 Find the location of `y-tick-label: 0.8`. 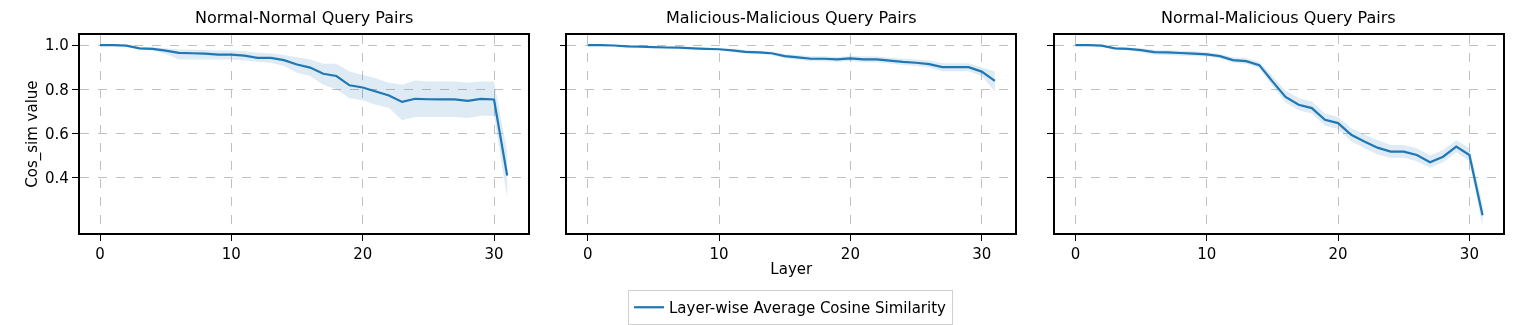

y-tick-label: 0.8 is located at coordinates (57, 89).